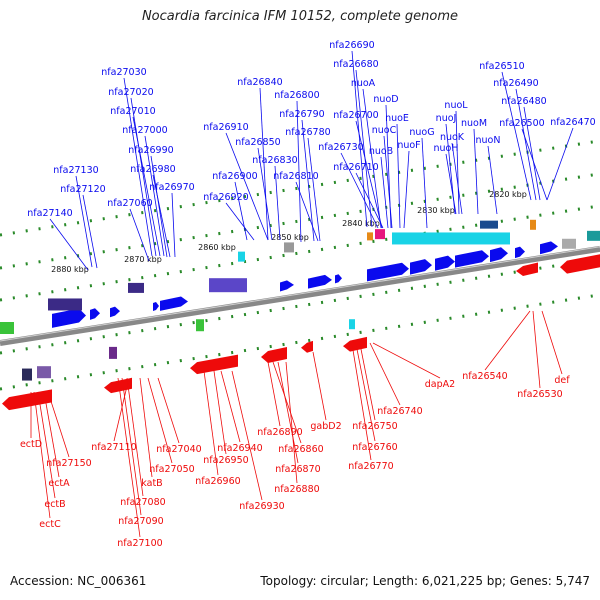 This screenshot has width=600, height=600. Describe the element at coordinates (279, 432) in the screenshot. I see `reverse-gene-label: nfa26890` at that location.